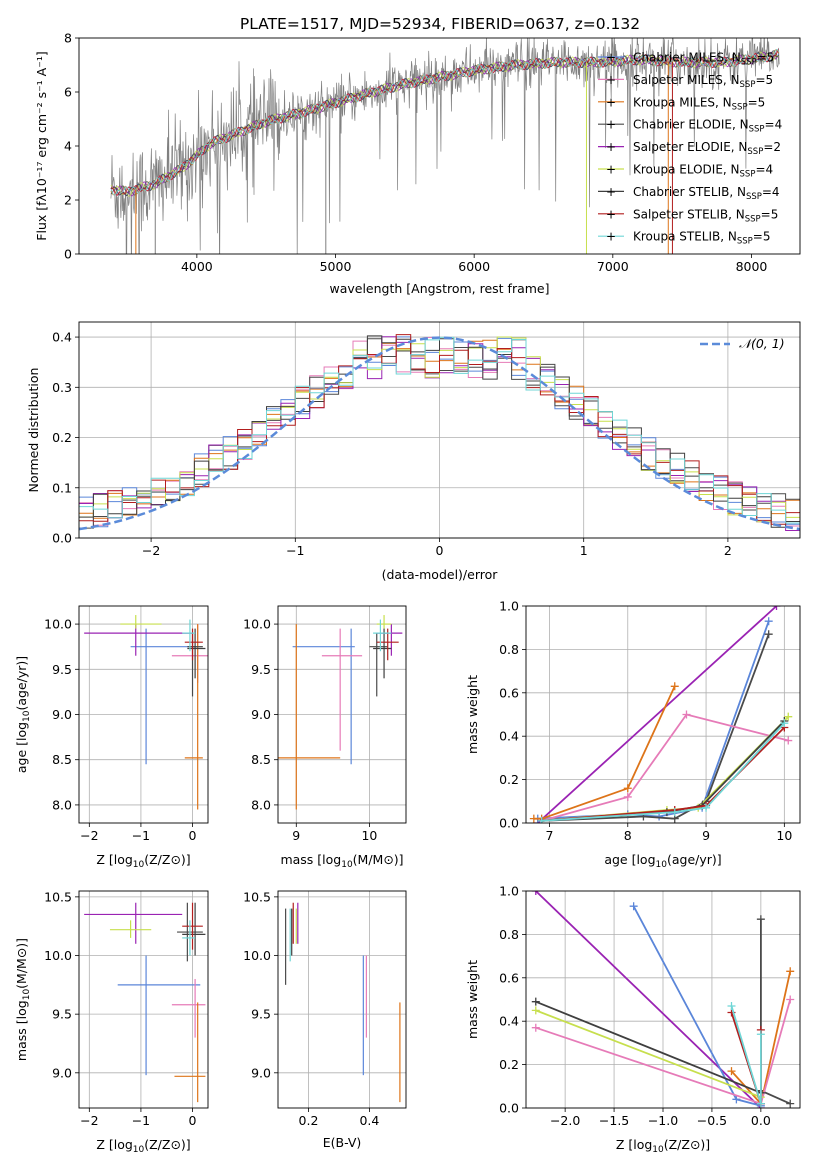  I want to click on x-tick-label: 7, so click(550, 835).